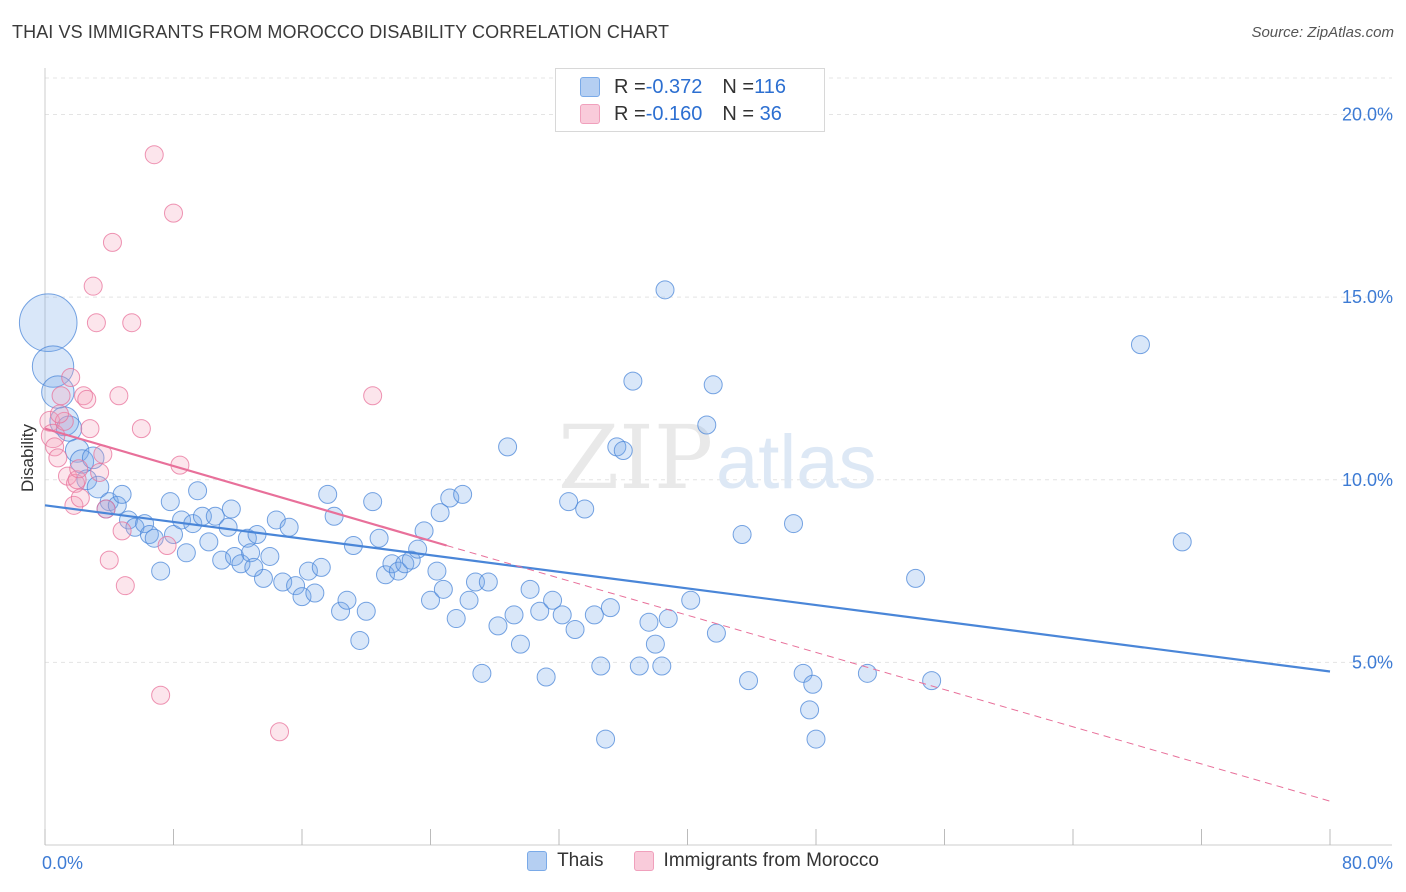 This screenshot has height=892, width=1406. I want to click on legend-row-thais: R = -0.372 N = 116, so click(683, 87).